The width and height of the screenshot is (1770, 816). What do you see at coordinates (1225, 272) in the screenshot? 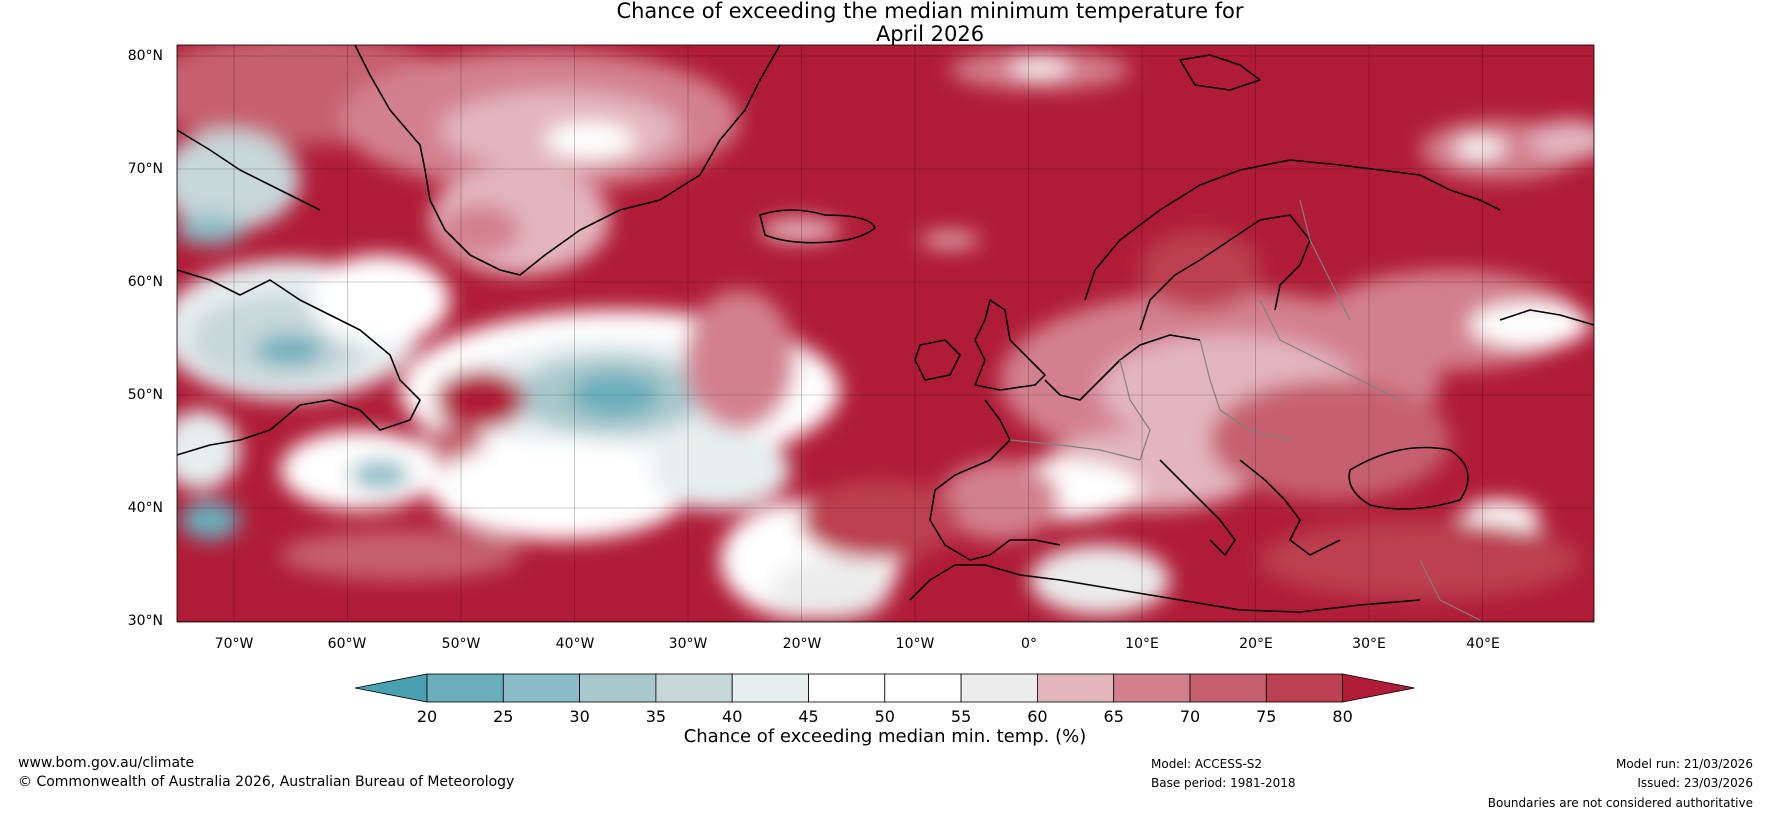
I see `coast-baltic` at bounding box center [1225, 272].